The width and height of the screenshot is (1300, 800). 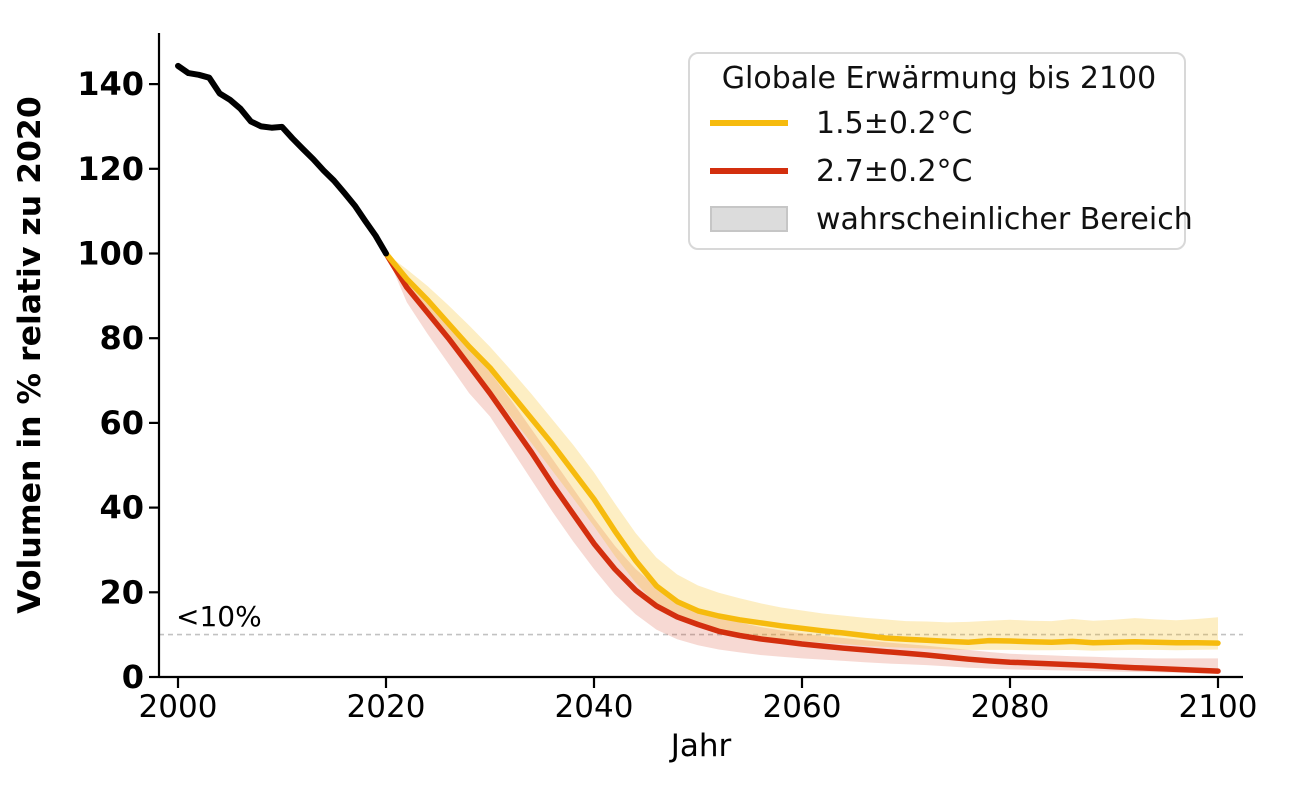 What do you see at coordinates (110, 254) in the screenshot?
I see `y-tick-label-100: 100` at bounding box center [110, 254].